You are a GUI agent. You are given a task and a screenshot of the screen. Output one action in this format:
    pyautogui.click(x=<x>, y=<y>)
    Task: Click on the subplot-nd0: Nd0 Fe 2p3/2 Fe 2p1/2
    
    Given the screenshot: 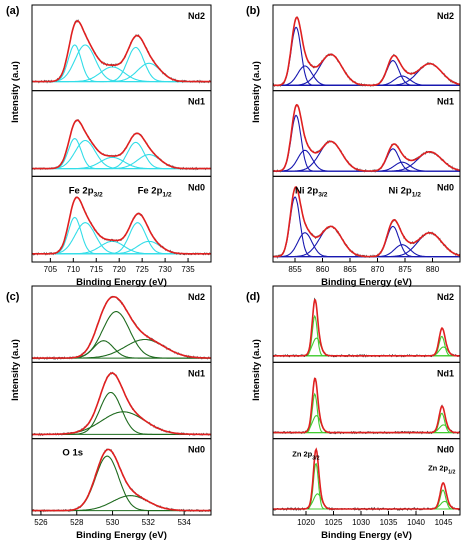 What is the action you would take?
    pyautogui.click(x=121, y=219)
    